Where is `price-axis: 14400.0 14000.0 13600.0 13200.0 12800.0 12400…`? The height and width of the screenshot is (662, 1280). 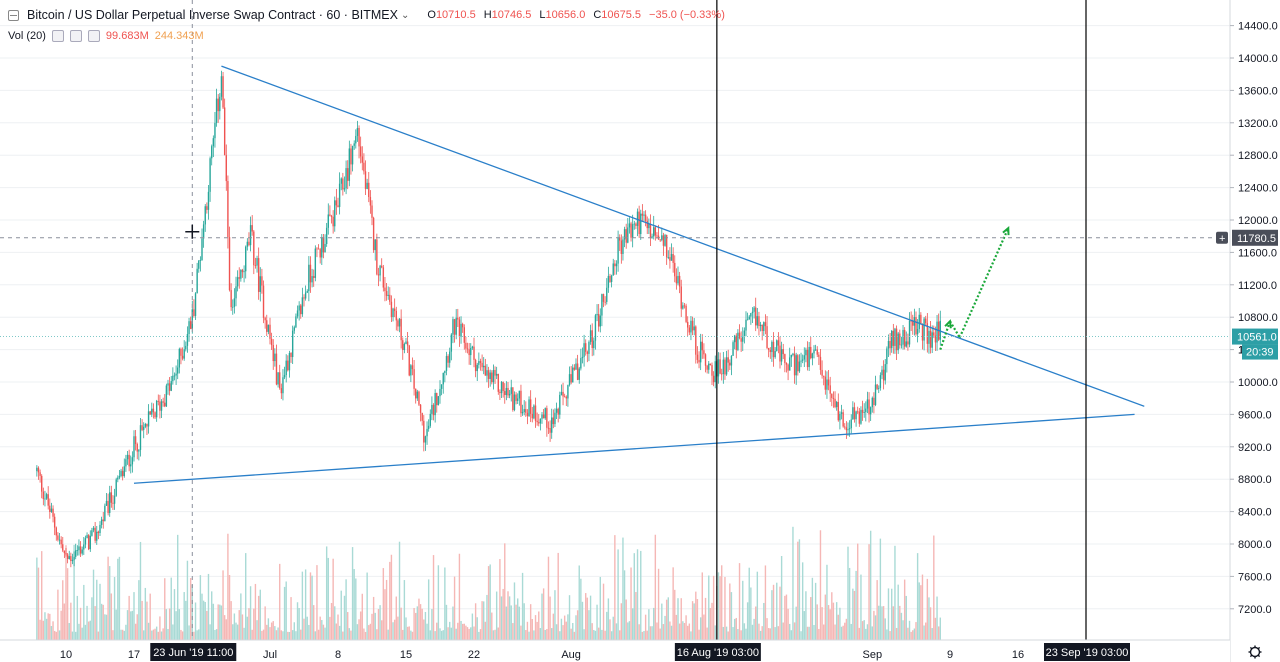
price-axis: 14400.0 14000.0 13600.0 13200.0 12800.0 12400… is located at coordinates (1248, 331).